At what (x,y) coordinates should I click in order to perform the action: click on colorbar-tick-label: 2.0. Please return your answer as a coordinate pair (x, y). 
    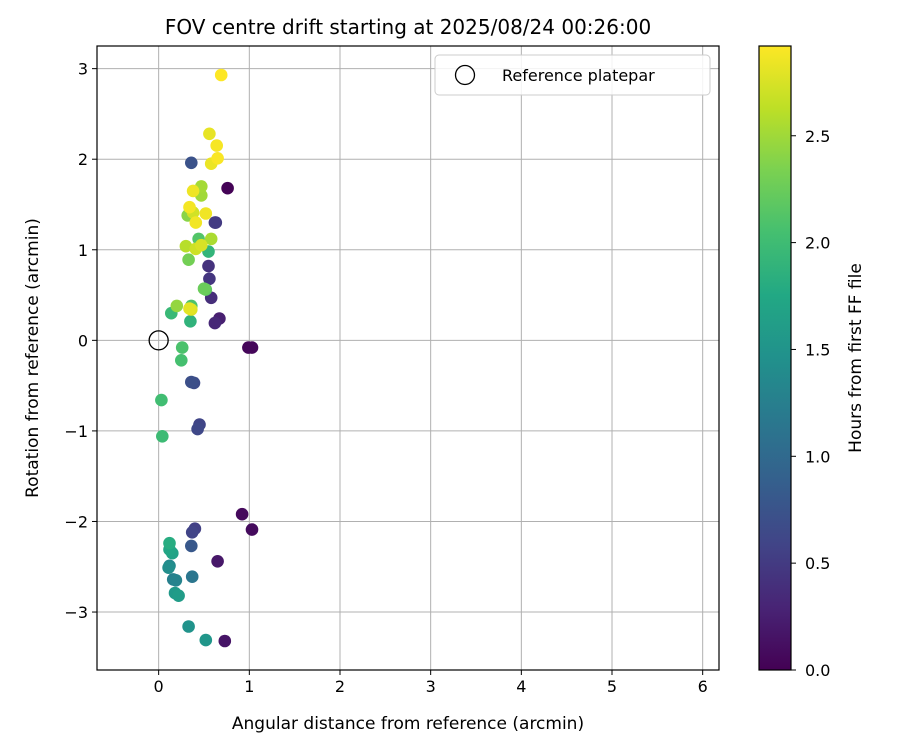
    Looking at the image, I should click on (817, 243).